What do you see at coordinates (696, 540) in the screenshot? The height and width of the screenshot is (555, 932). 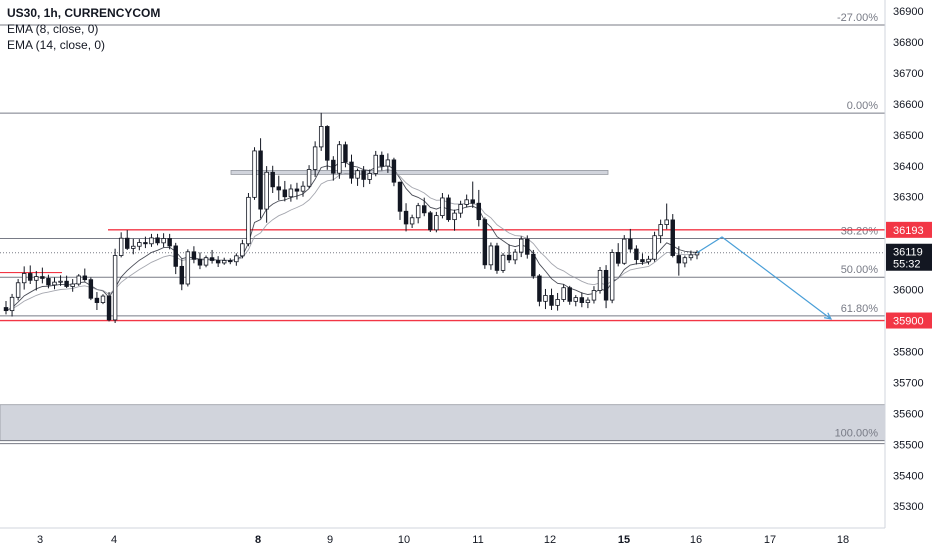 I see `time-tick-label: 16` at bounding box center [696, 540].